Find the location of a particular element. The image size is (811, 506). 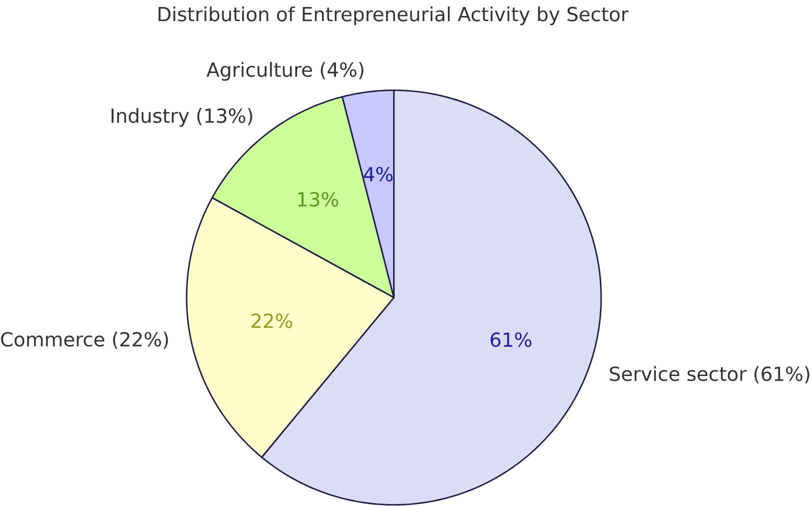

slice-label: Industry (13%) is located at coordinates (182, 117).